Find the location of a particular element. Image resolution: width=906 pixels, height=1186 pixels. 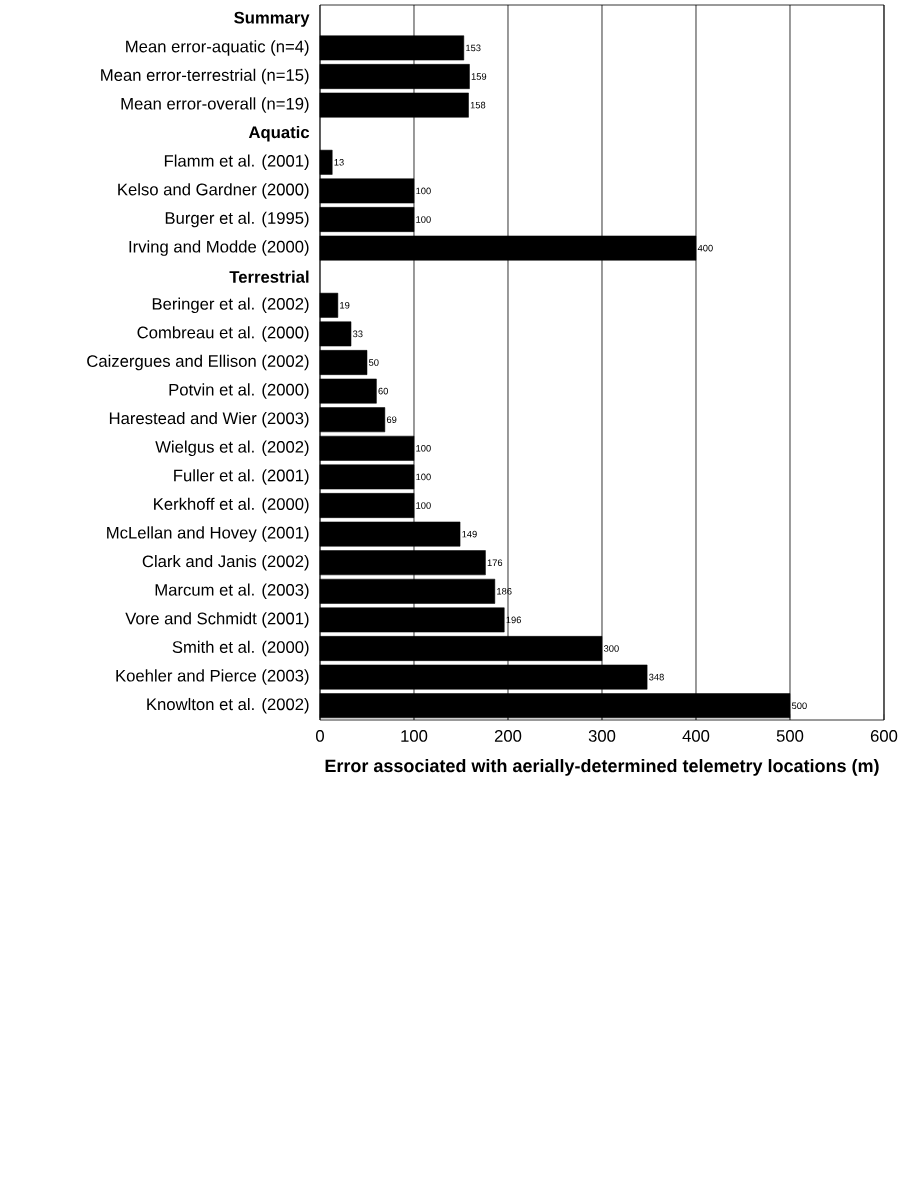

data-label: 50 is located at coordinates (373, 362).